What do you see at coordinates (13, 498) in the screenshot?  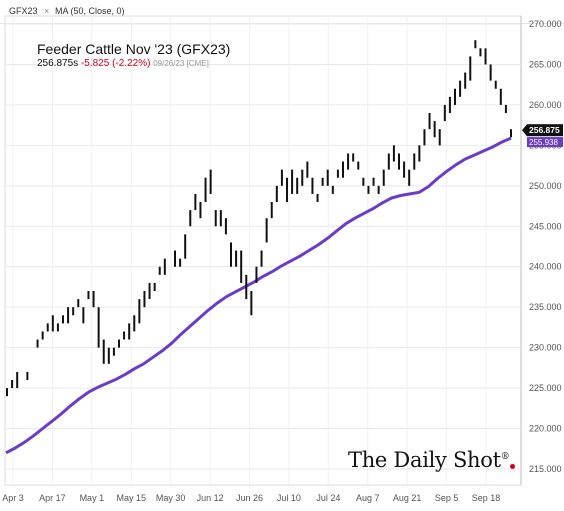 I see `x-tick-label: Apr 3` at bounding box center [13, 498].